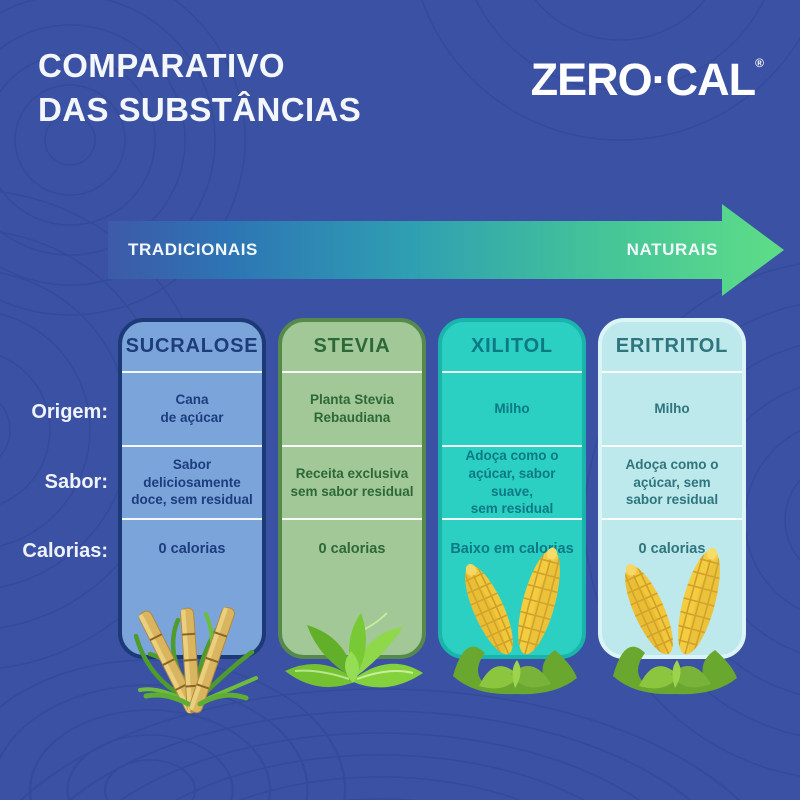  I want to click on brand-logo-text: ZERO·CAL, so click(643, 79).